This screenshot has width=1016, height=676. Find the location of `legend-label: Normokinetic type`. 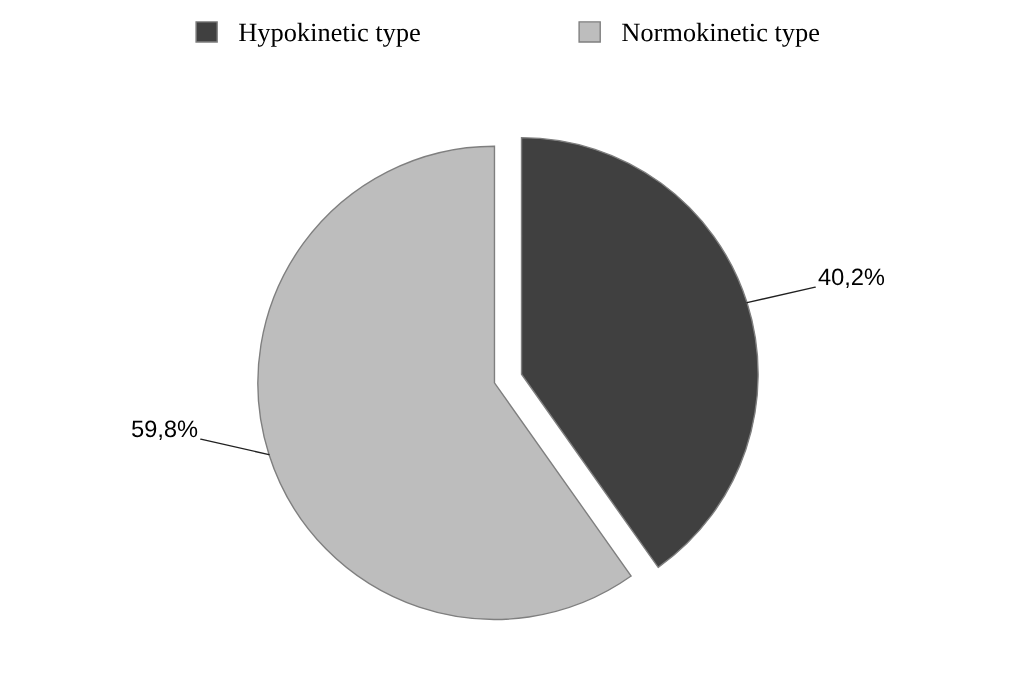

legend-label: Normokinetic type is located at coordinates (721, 34).